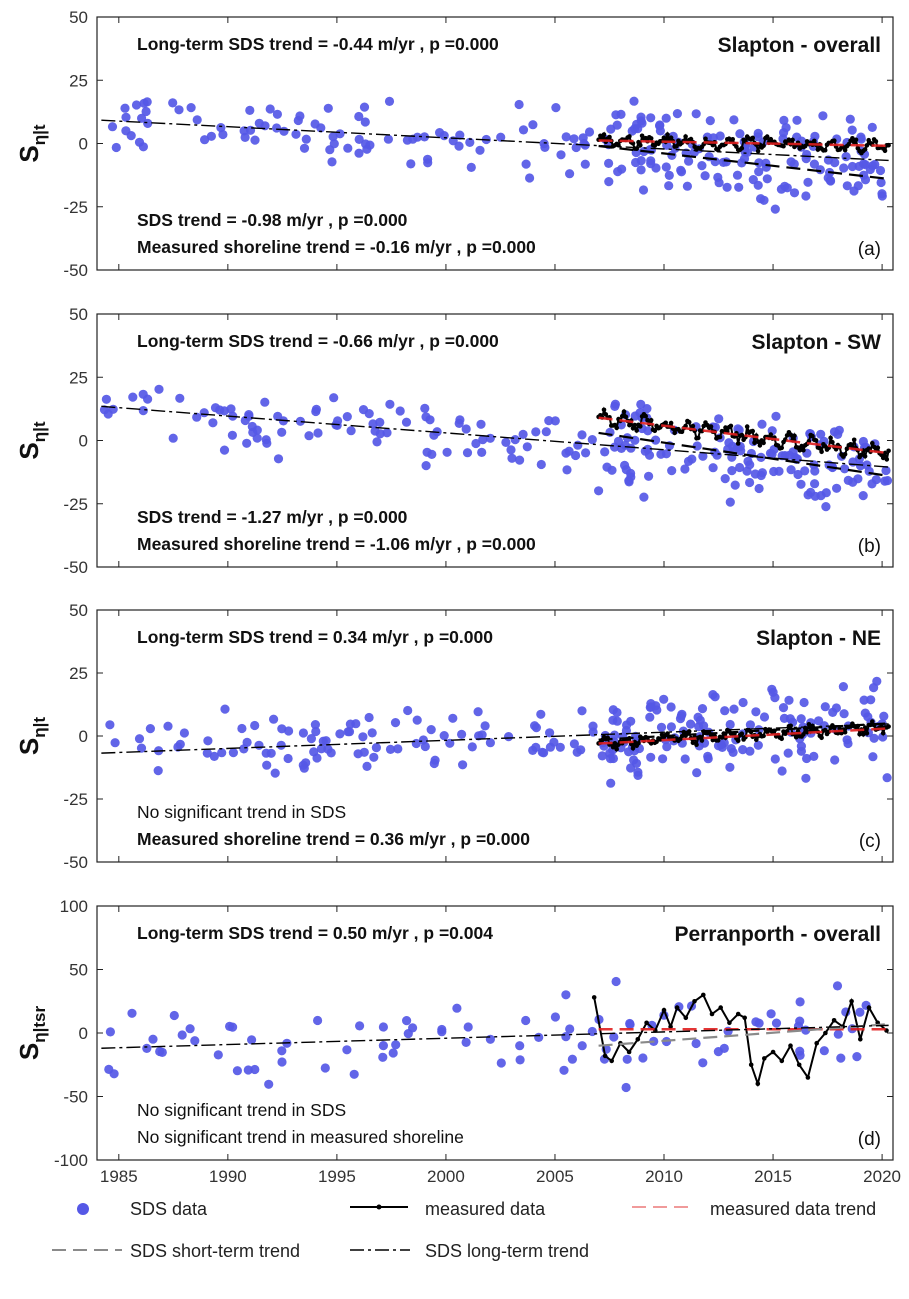  Describe the element at coordinates (272, 517) in the screenshot. I see `sds-trend-text: SDS trend = -1.27 m/yr , p =0.000` at that location.